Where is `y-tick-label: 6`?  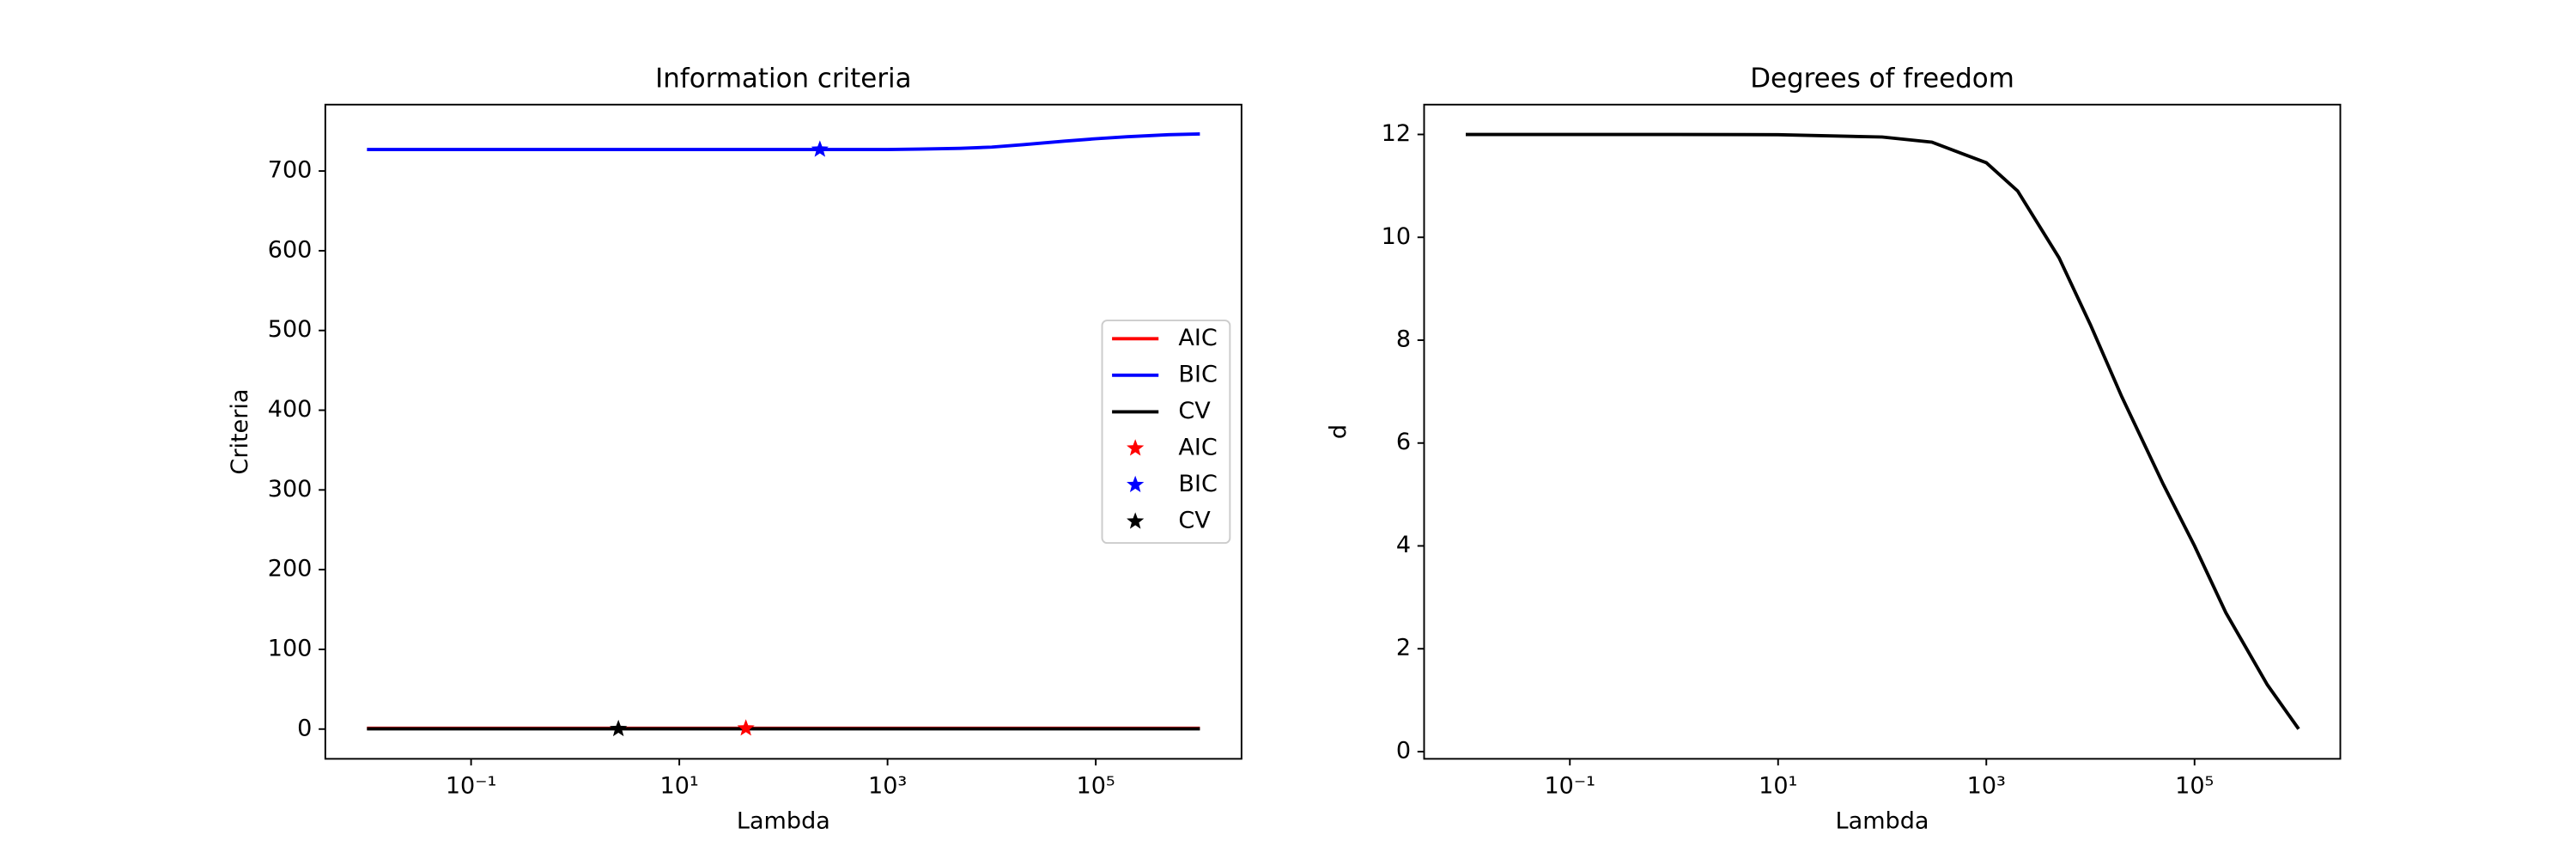 y-tick-label: 6 is located at coordinates (1404, 442).